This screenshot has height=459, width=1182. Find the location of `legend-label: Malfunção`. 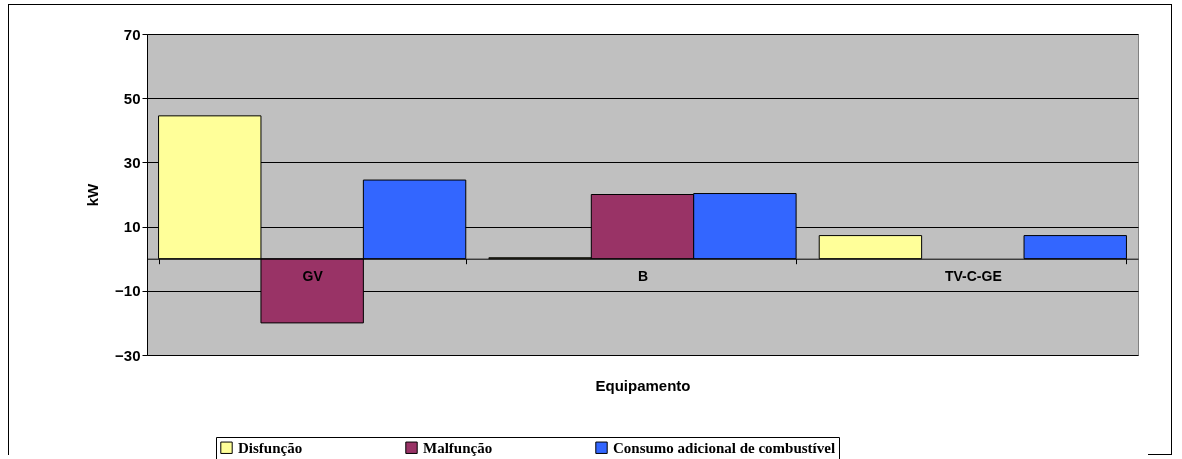

legend-label: Malfunção is located at coordinates (458, 447).